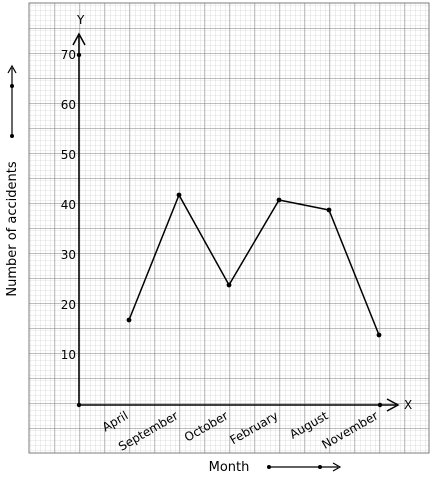 The width and height of the screenshot is (434, 484). I want to click on y-tick-label: 20, so click(68, 305).